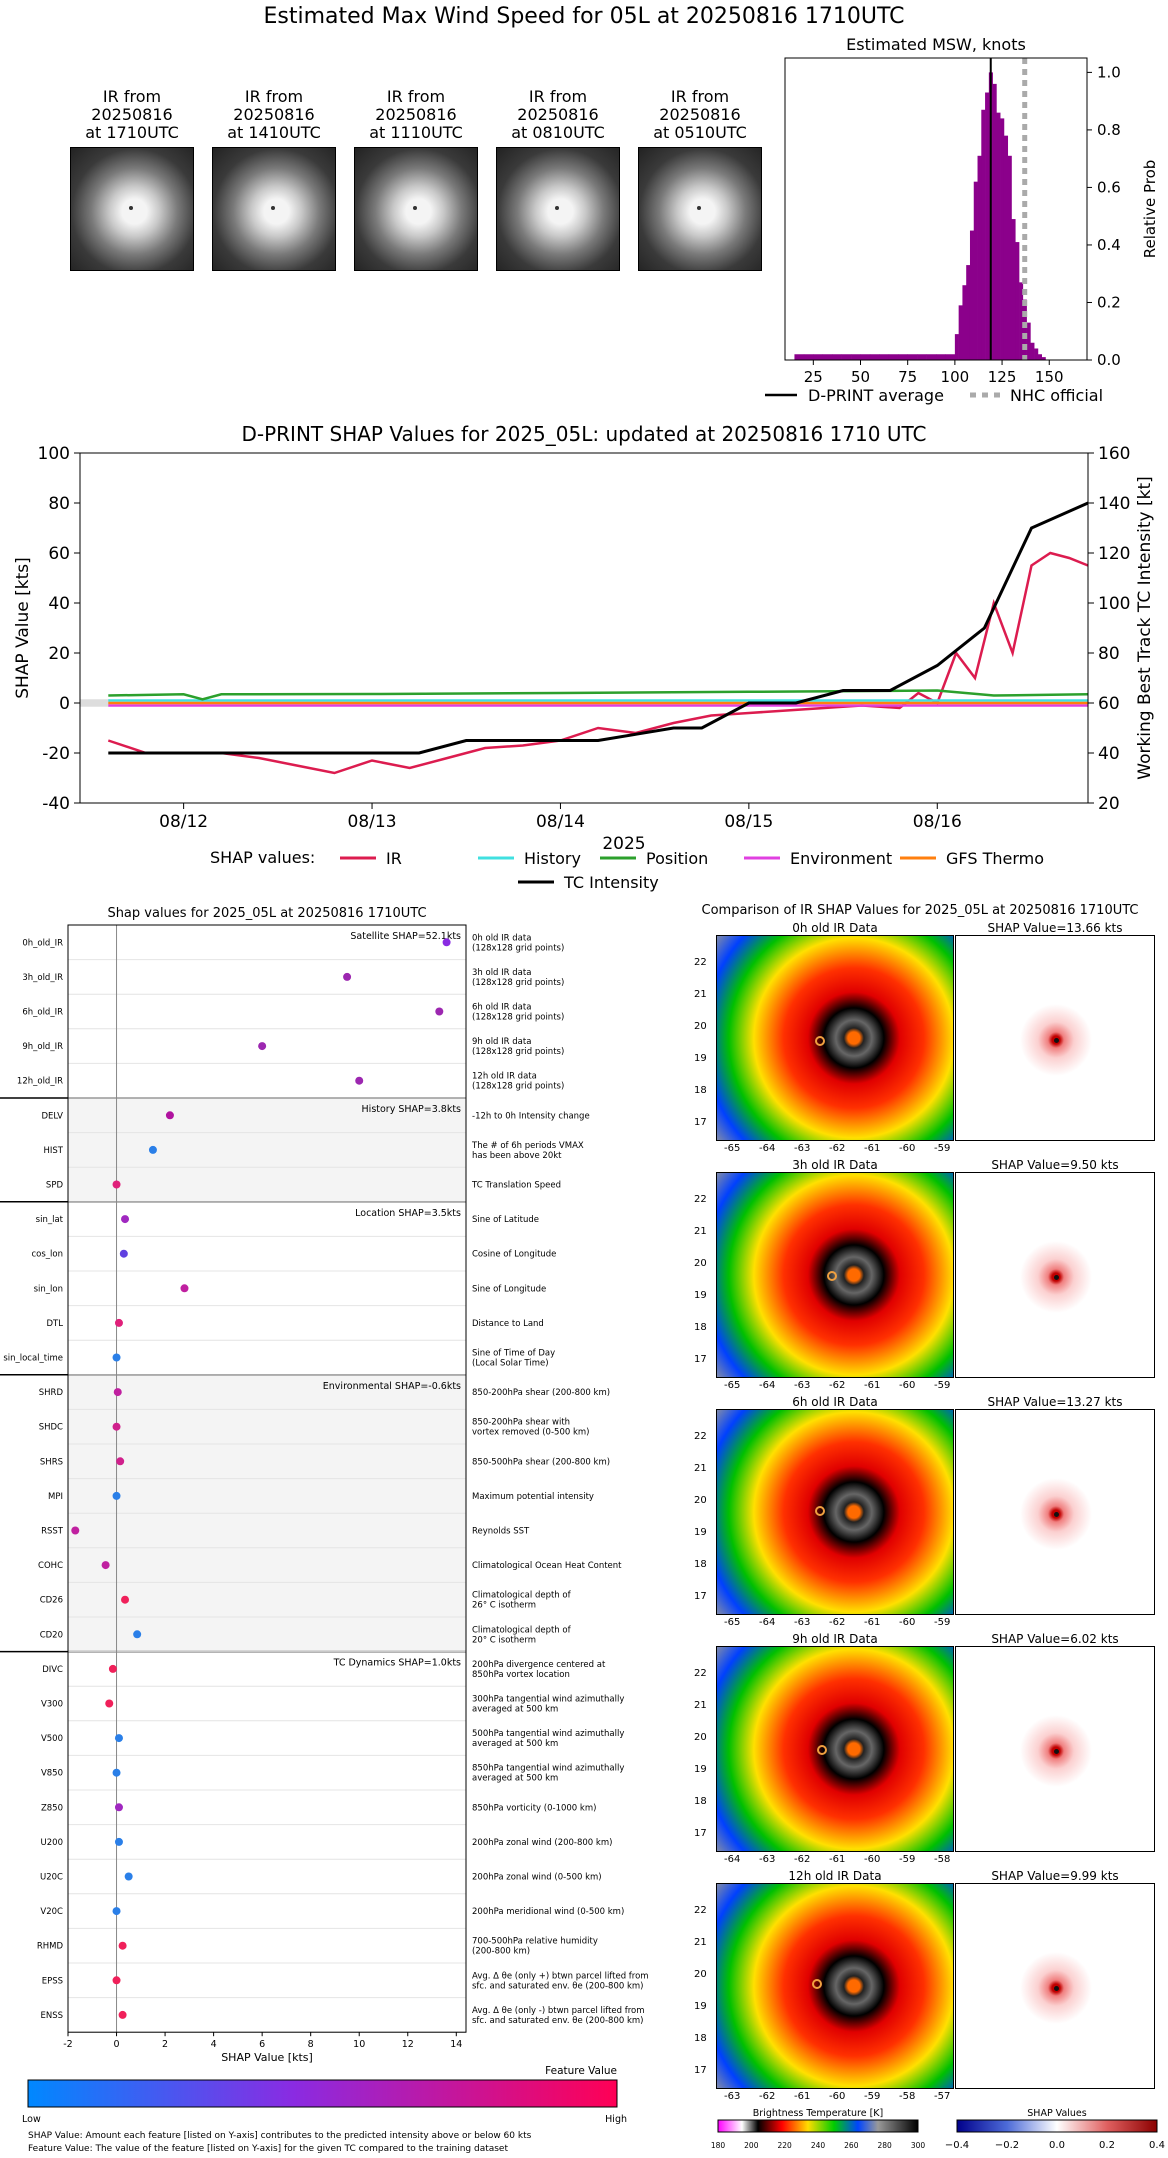  What do you see at coordinates (1109, 704) in the screenshot?
I see `y-right-tick-label: 60` at bounding box center [1109, 704].